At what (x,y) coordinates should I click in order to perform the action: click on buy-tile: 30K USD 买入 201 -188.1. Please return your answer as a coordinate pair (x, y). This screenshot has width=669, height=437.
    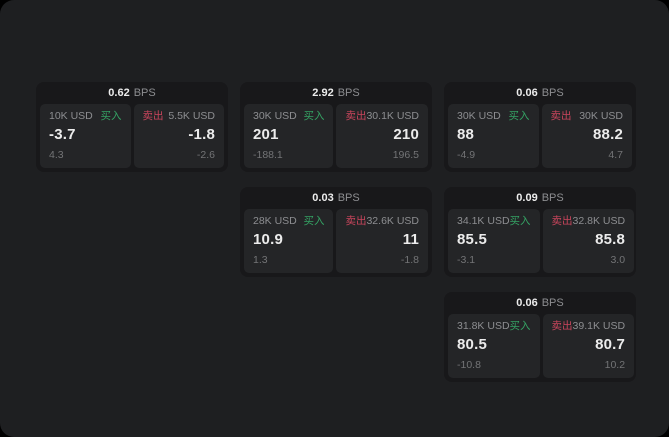
    Looking at the image, I should click on (289, 136).